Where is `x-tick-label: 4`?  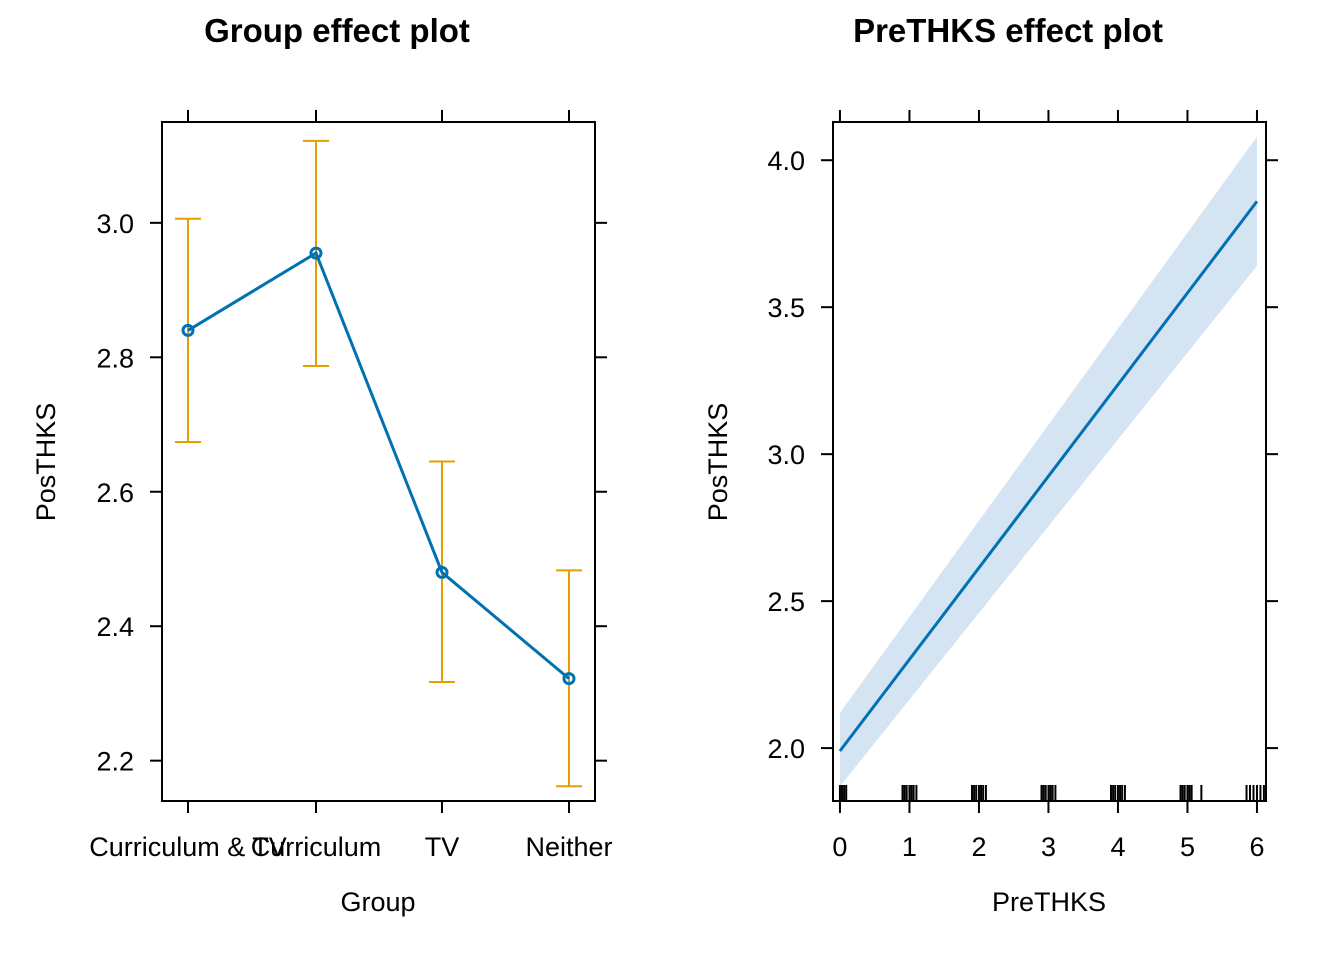
x-tick-label: 4 is located at coordinates (1117, 847).